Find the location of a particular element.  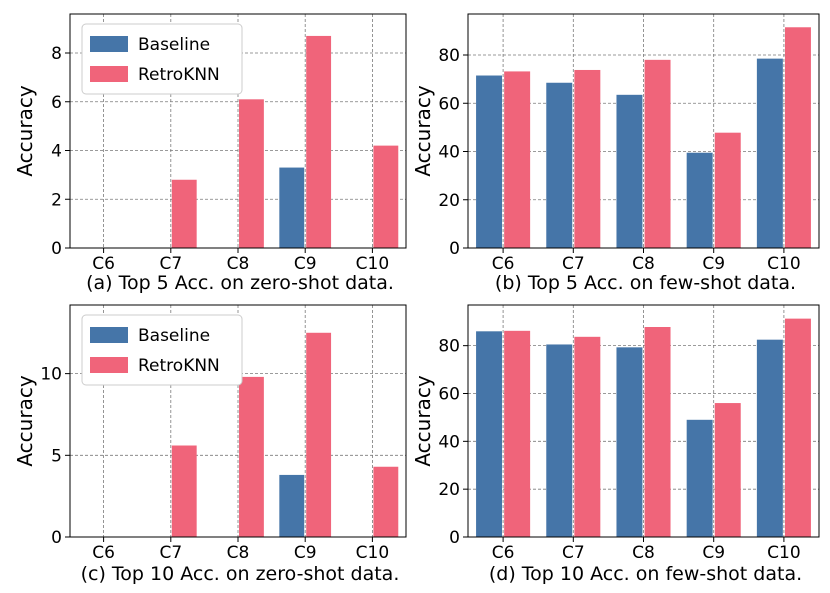

y-tick-label: 4 is located at coordinates (56, 152).